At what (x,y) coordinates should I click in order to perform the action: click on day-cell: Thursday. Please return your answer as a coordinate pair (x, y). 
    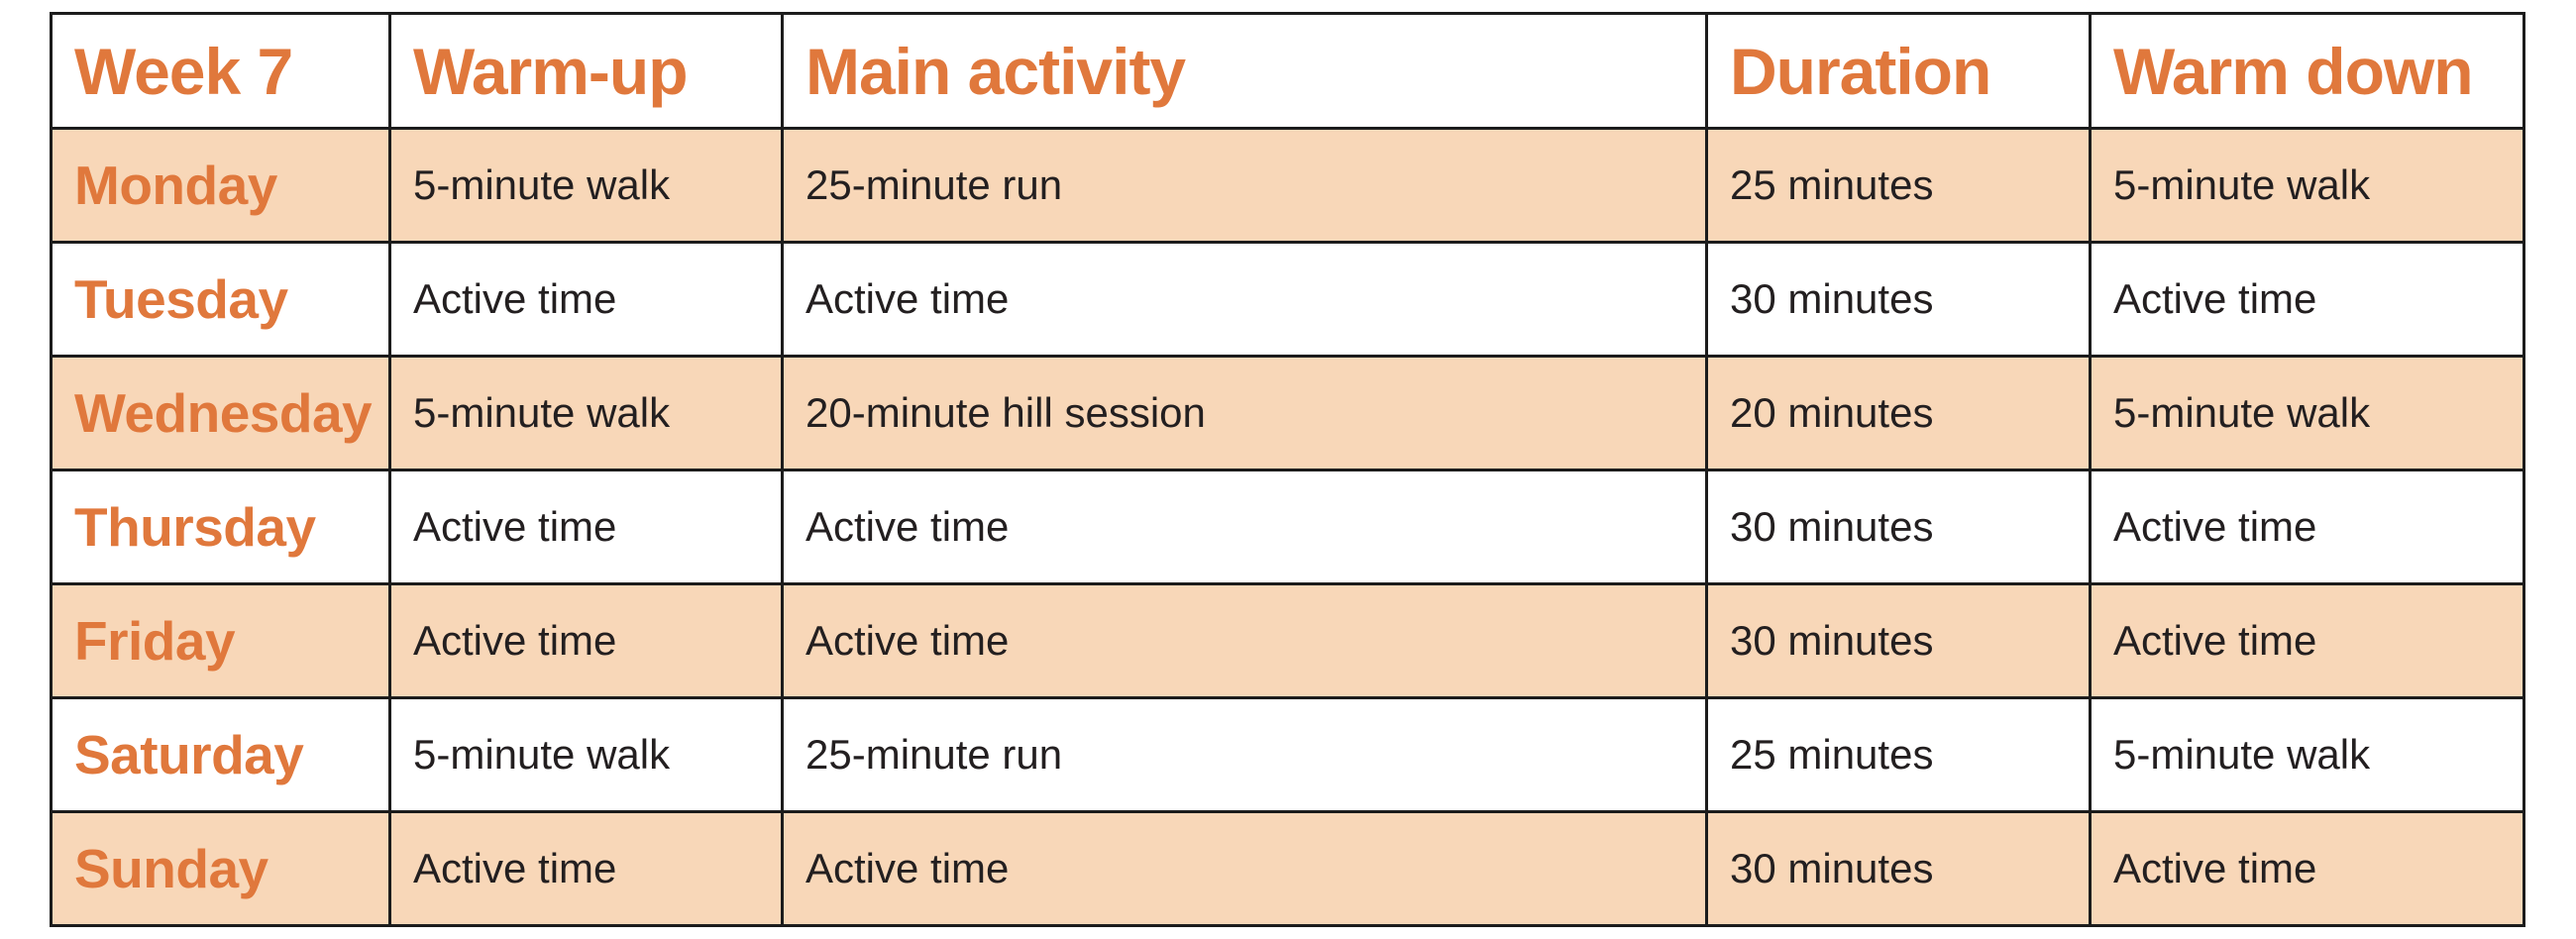
    Looking at the image, I should click on (220, 527).